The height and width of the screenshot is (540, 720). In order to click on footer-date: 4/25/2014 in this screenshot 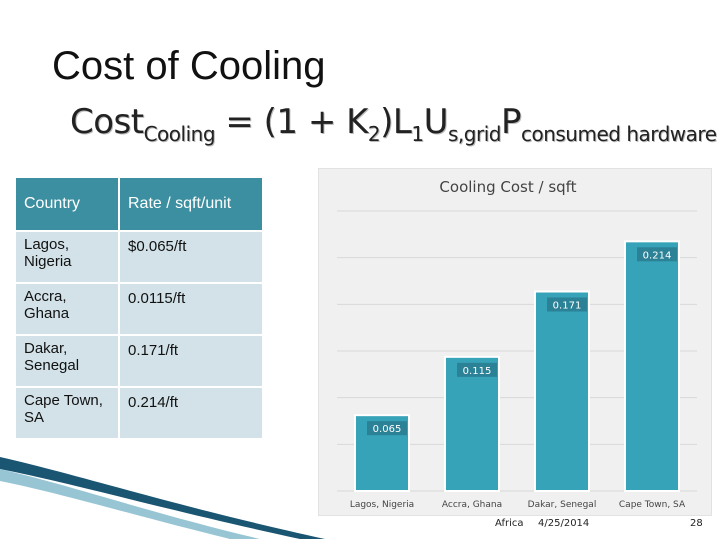, I will do `click(564, 523)`.